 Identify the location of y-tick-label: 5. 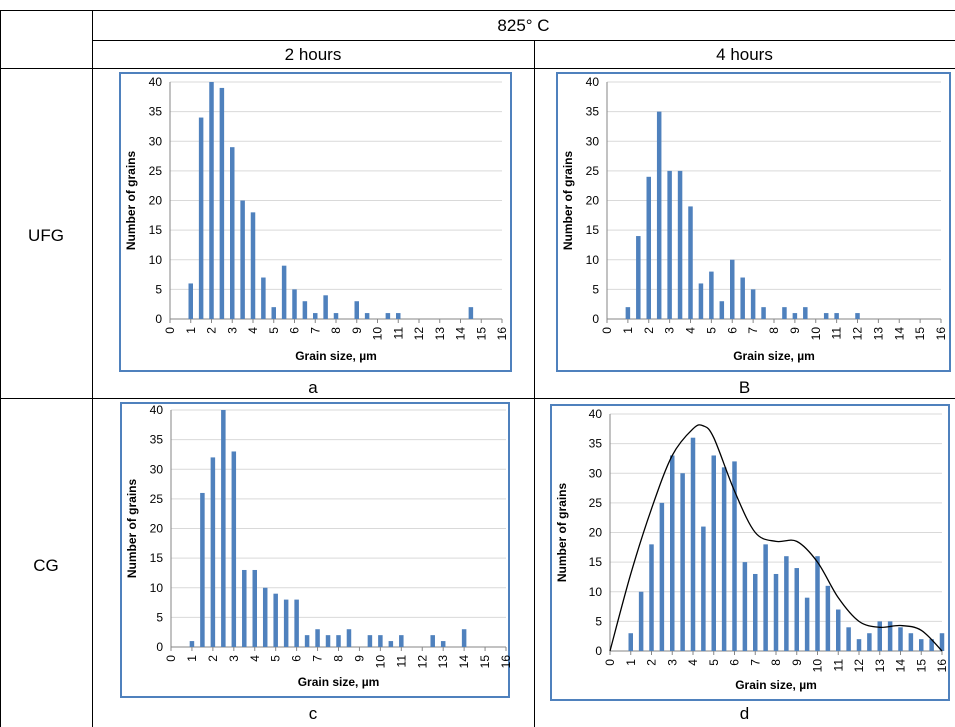
(159, 617).